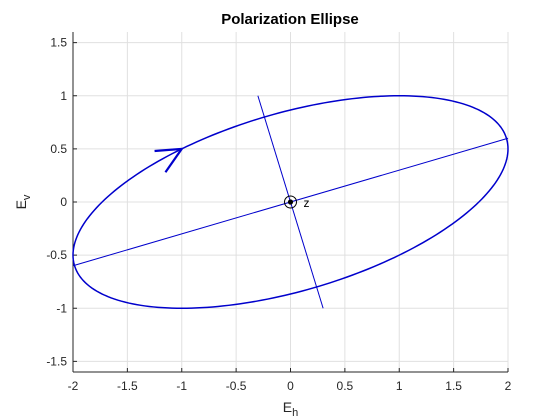 Image resolution: width=560 pixels, height=420 pixels. I want to click on x-tick-label: -0.5, so click(236, 386).